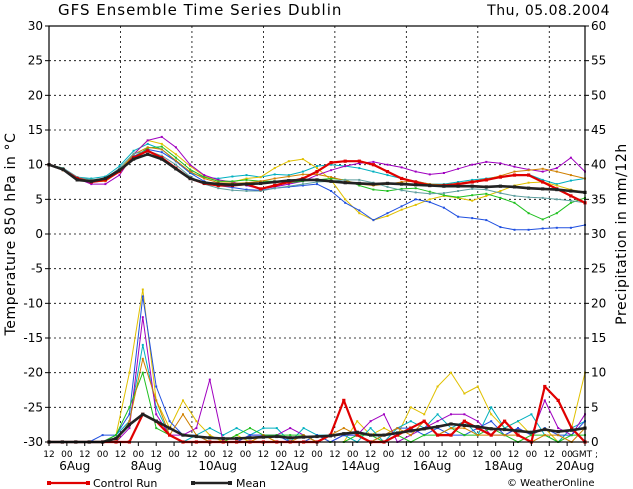  Describe the element at coordinates (33, 303) in the screenshot. I see `y-tick-left-label: -10` at that location.